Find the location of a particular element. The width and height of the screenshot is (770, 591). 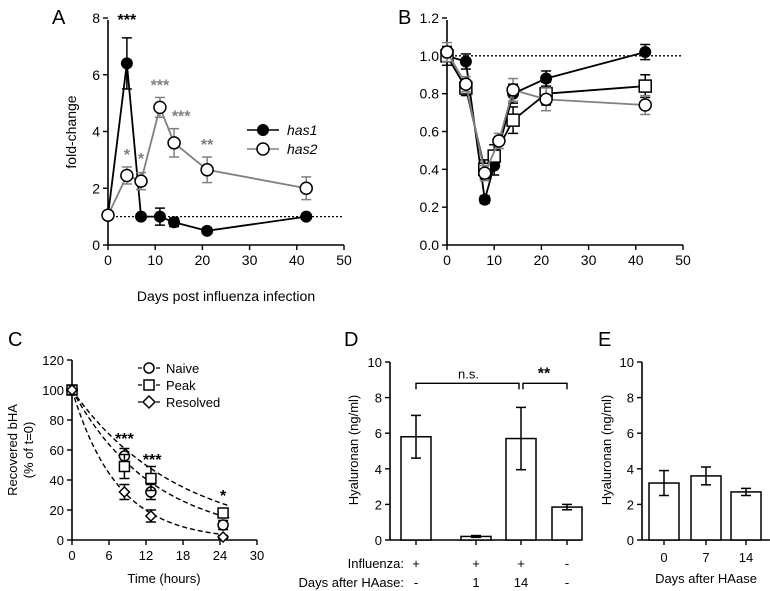

legend-label-peak: Peak is located at coordinates (181, 385).